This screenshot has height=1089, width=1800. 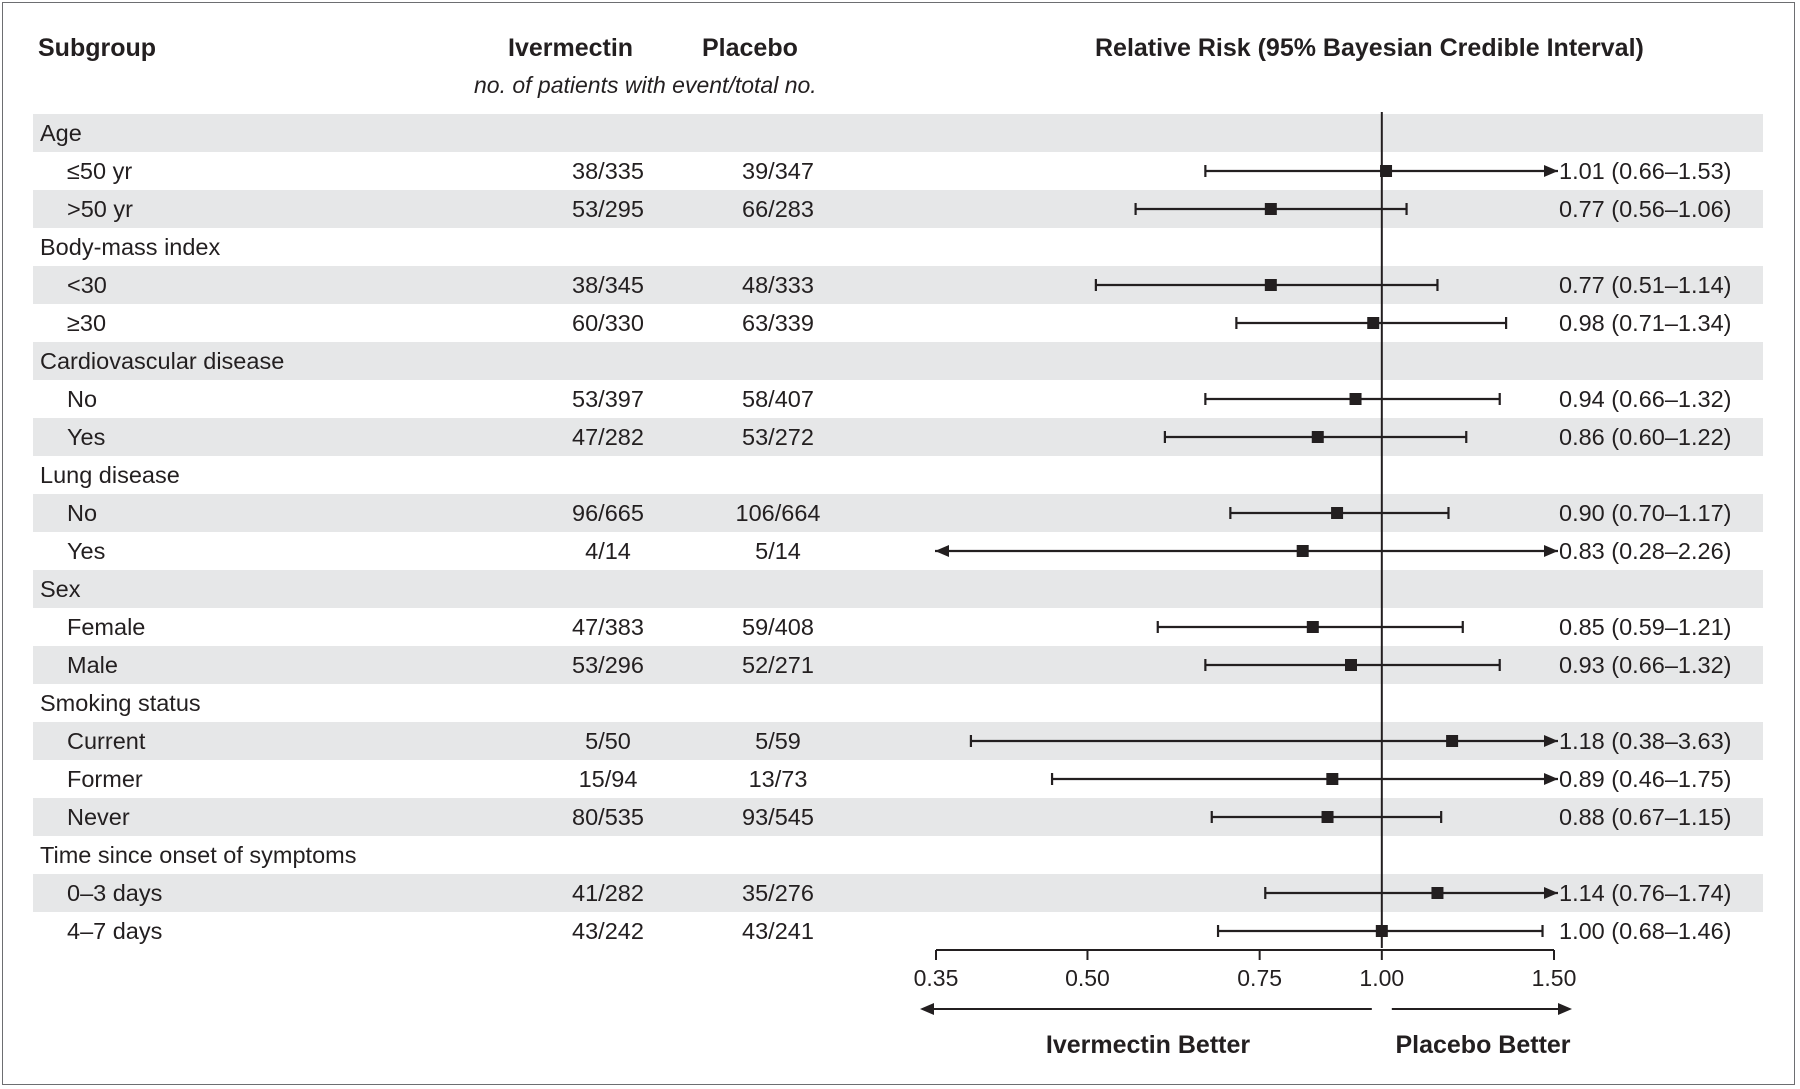 I want to click on relative-risk-value: 0.85 (0.59–1.21), so click(x=1645, y=627).